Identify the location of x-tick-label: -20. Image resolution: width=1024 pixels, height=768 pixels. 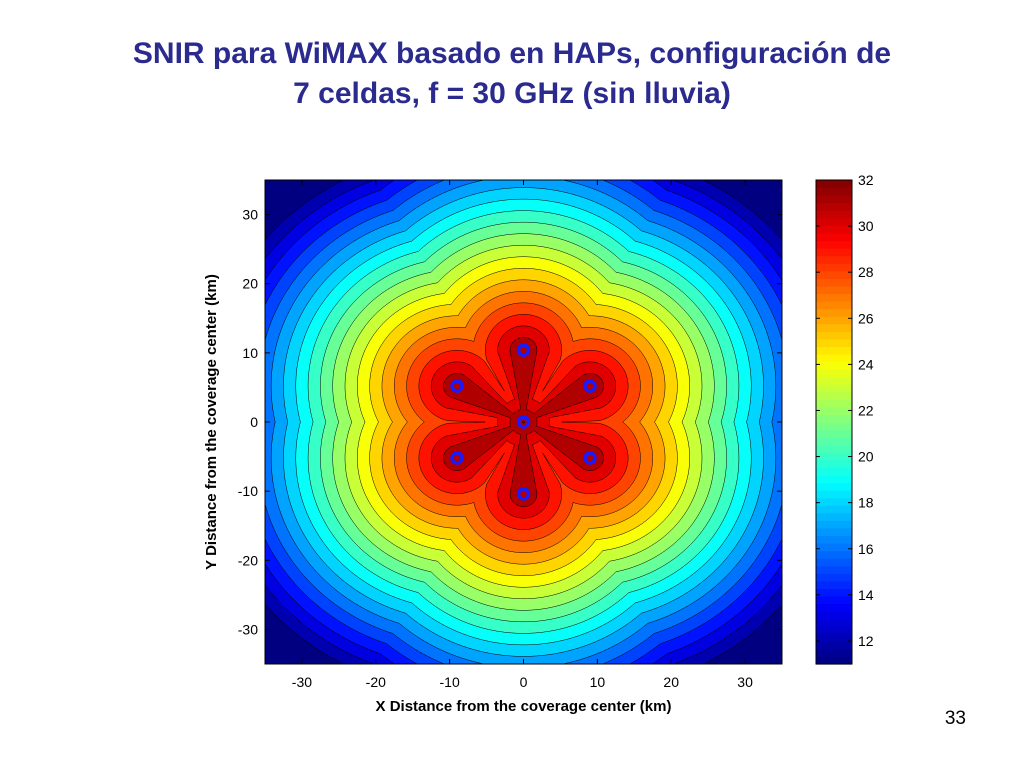
(376, 682).